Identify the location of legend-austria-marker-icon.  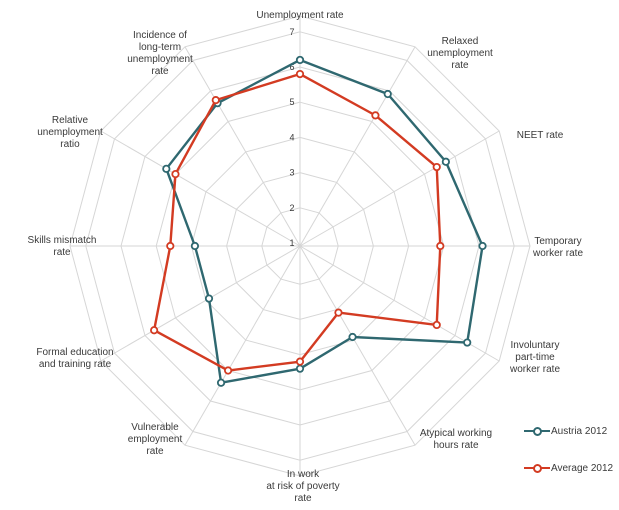
(537, 431).